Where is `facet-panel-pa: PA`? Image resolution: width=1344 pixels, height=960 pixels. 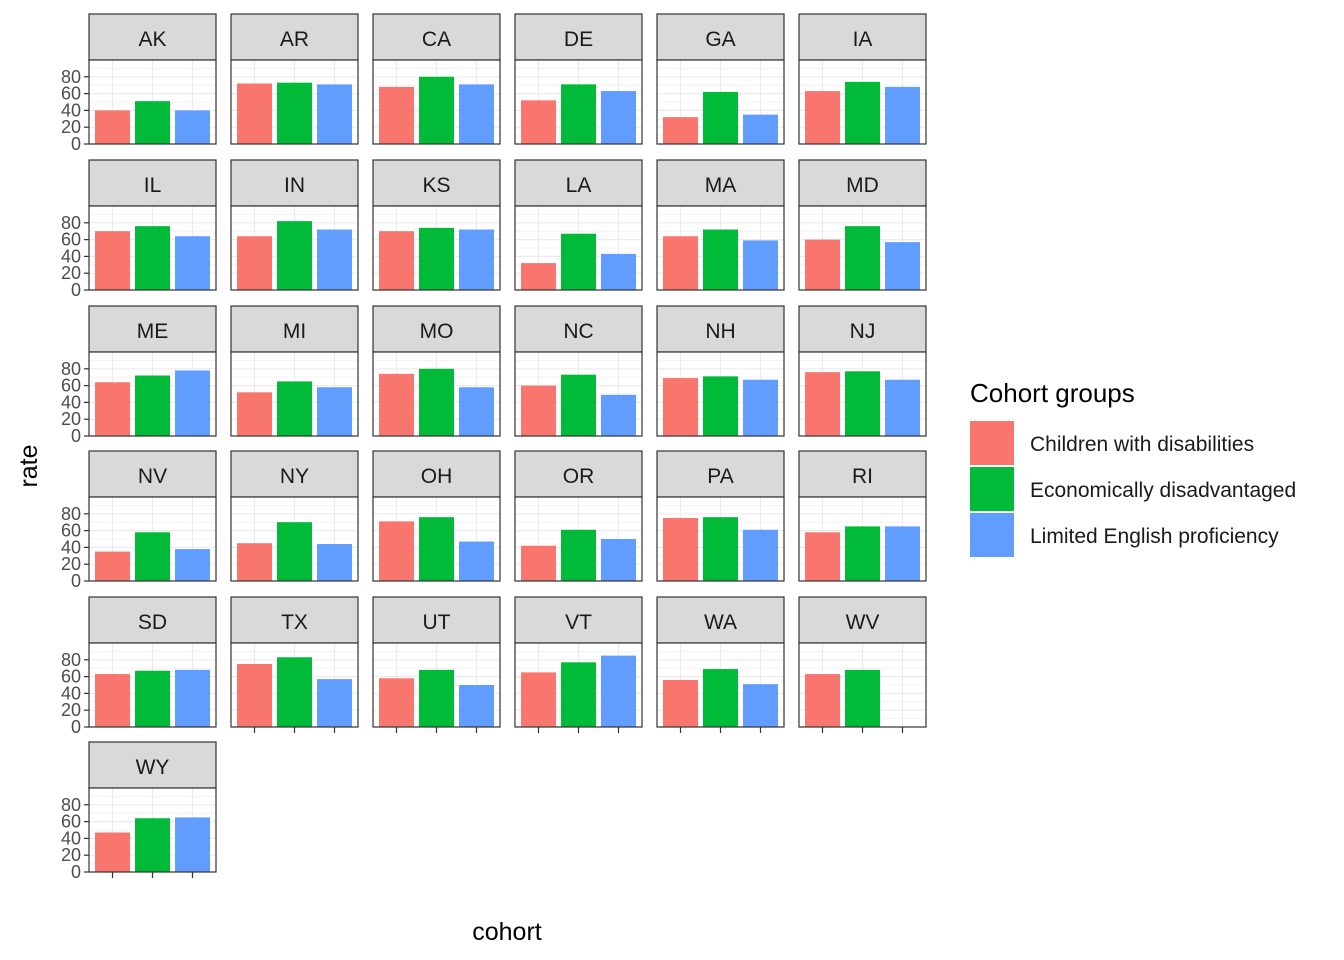 facet-panel-pa: PA is located at coordinates (720, 516).